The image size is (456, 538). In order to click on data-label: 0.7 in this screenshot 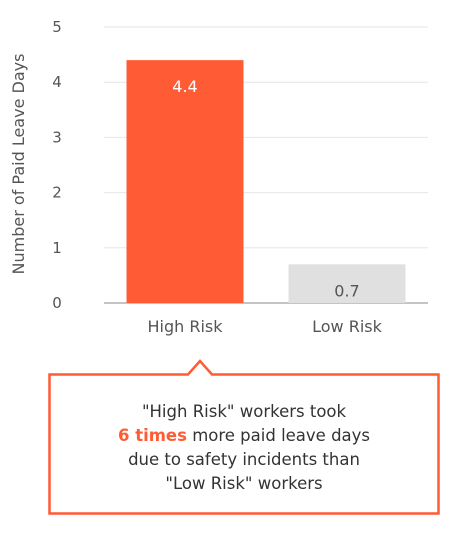, I will do `click(346, 290)`.